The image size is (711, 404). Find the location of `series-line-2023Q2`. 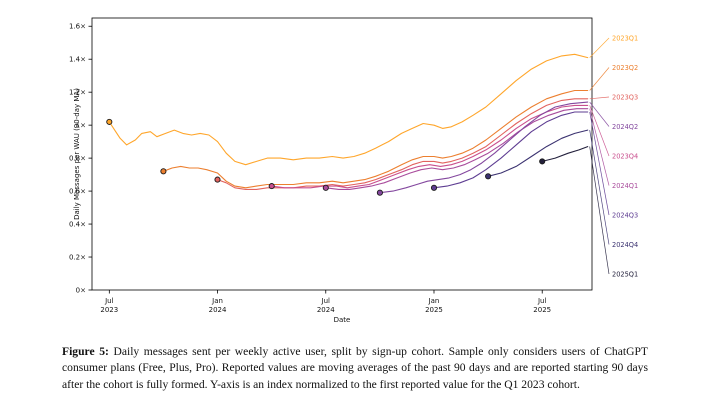

series-line-2023Q2 is located at coordinates (375, 139).